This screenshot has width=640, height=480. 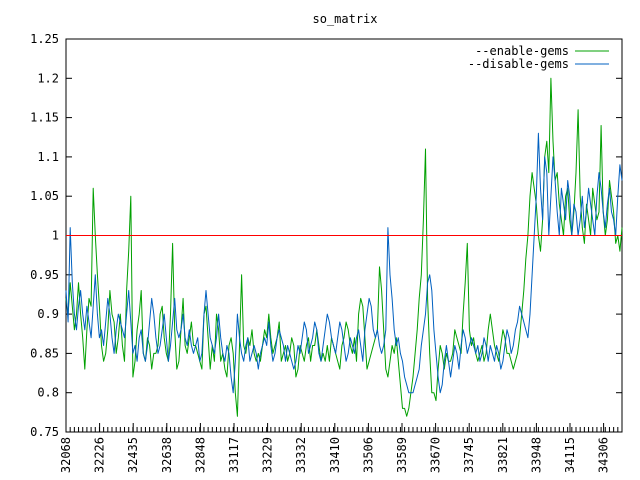 What do you see at coordinates (44, 353) in the screenshot?
I see `y-tick-label: 0.85` at bounding box center [44, 353].